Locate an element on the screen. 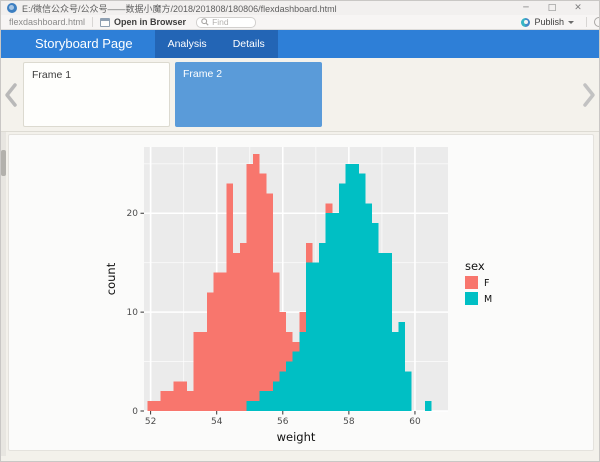 This screenshot has width=600, height=462. file-tab-label: flexdashboard.html is located at coordinates (47, 22).